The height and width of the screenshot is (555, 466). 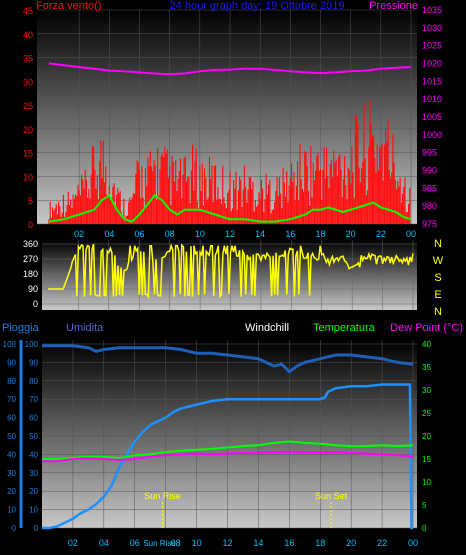 I want to click on rain-tick-40: 40, so click(x=11, y=454).